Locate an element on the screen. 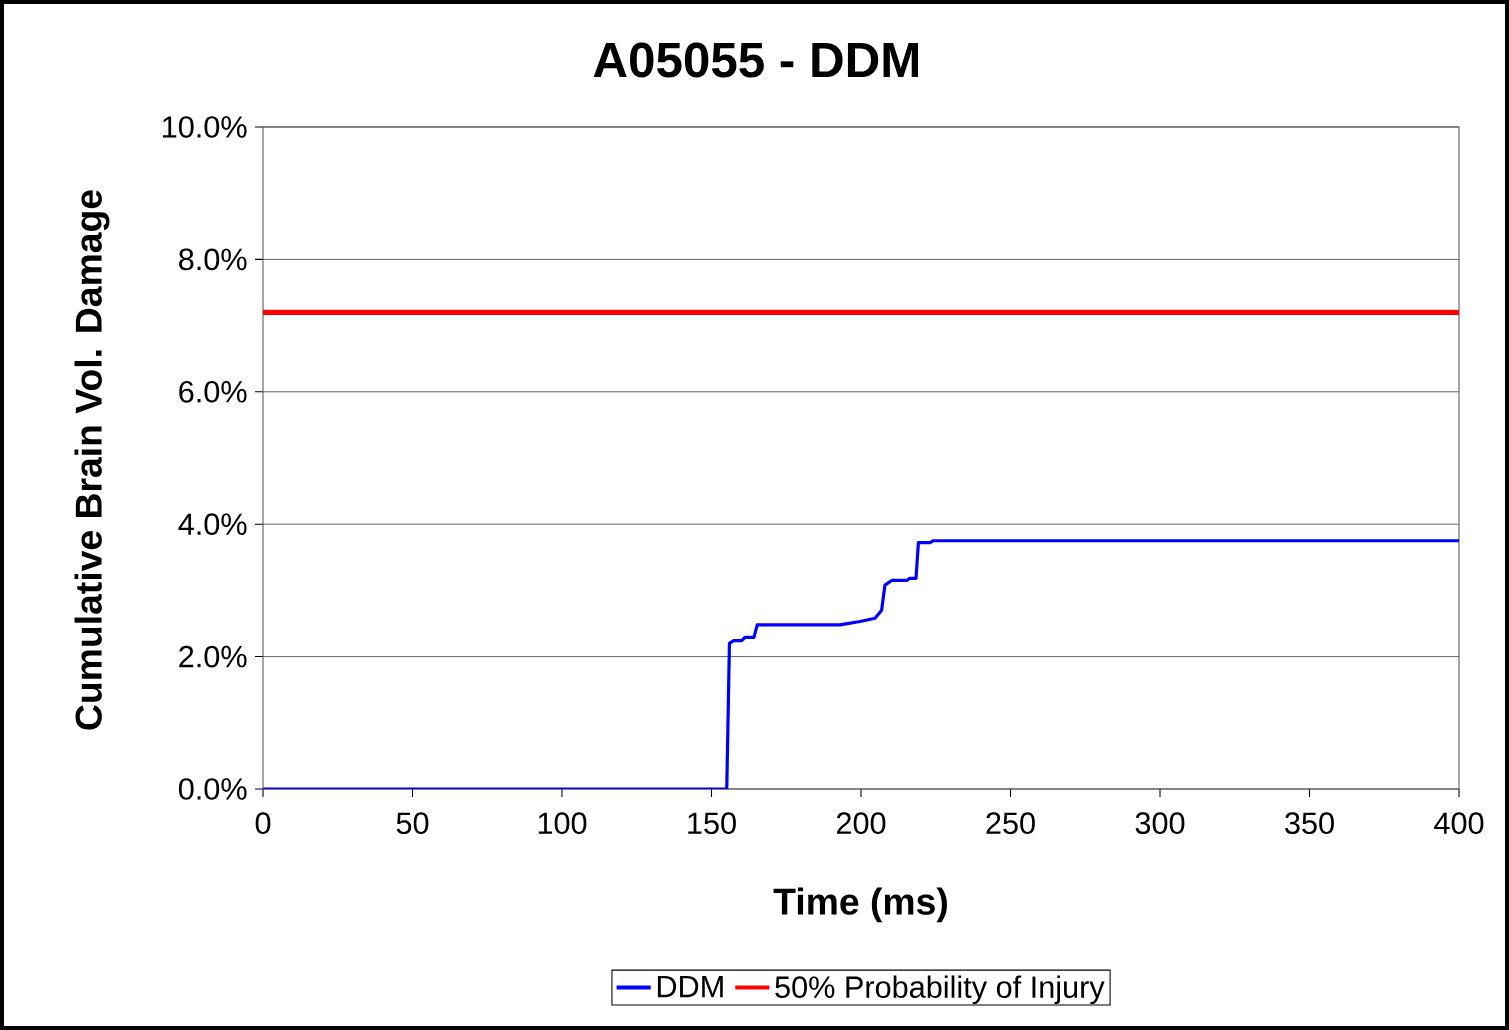 Image resolution: width=1509 pixels, height=1030 pixels. y-tick-label: 0.0% is located at coordinates (212, 789).